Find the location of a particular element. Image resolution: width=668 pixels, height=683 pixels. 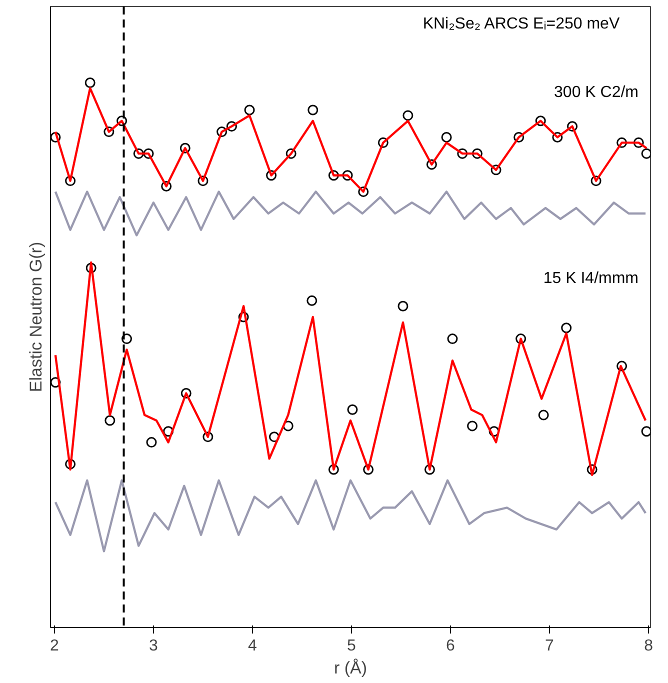

y-axis-title: Elastic Neutron G(r) is located at coordinates (36, 317).